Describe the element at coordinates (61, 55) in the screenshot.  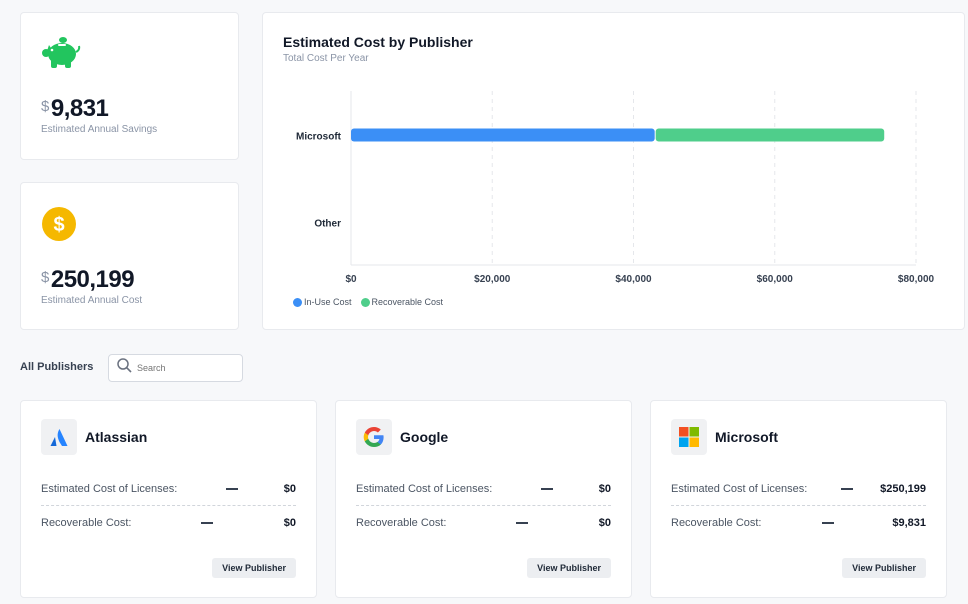
I see `piggy-bank-icon` at that location.